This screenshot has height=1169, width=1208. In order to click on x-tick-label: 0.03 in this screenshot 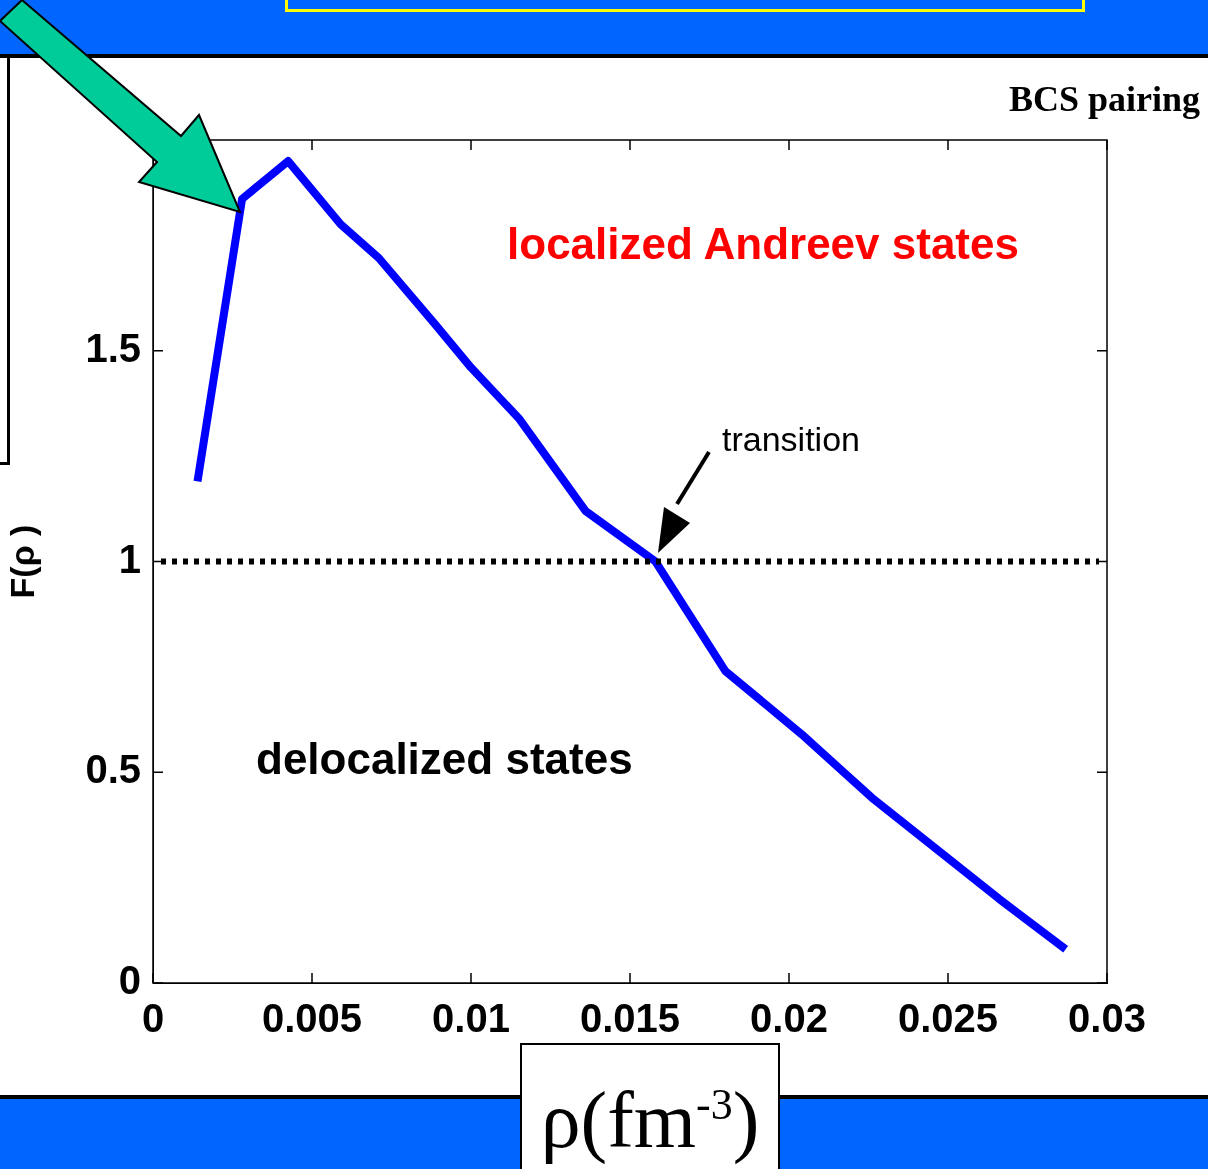, I will do `click(1107, 1018)`.